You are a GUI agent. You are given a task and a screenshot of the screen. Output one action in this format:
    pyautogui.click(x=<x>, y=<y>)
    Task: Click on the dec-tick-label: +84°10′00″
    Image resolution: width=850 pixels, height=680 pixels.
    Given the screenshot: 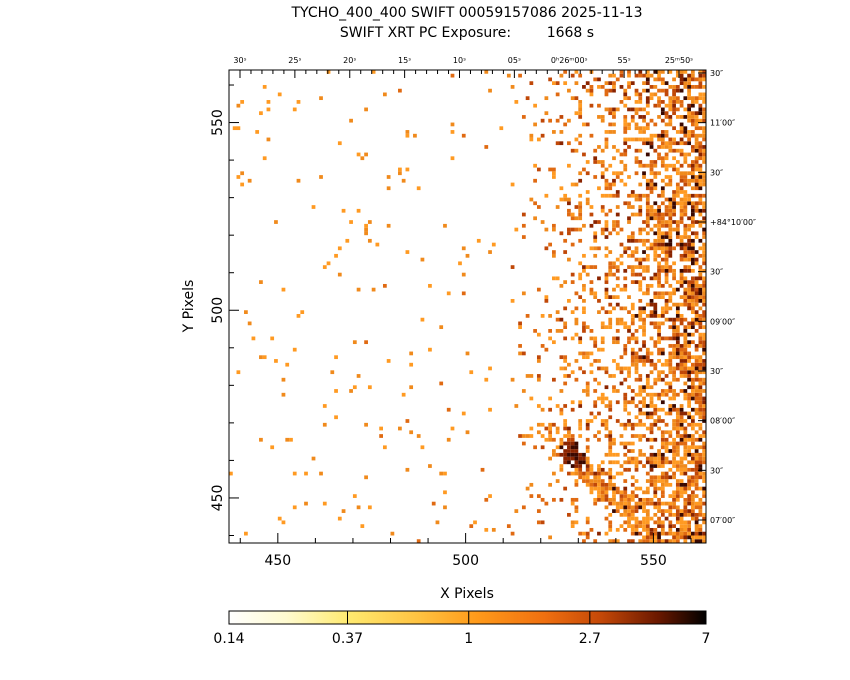 What is the action you would take?
    pyautogui.click(x=733, y=222)
    